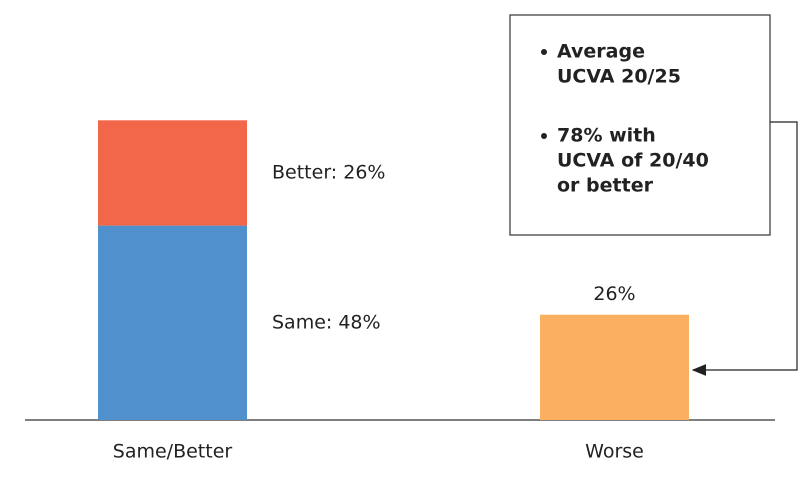 The width and height of the screenshot is (800, 477). Describe the element at coordinates (601, 52) in the screenshot. I see `annotation-text: Average` at that location.